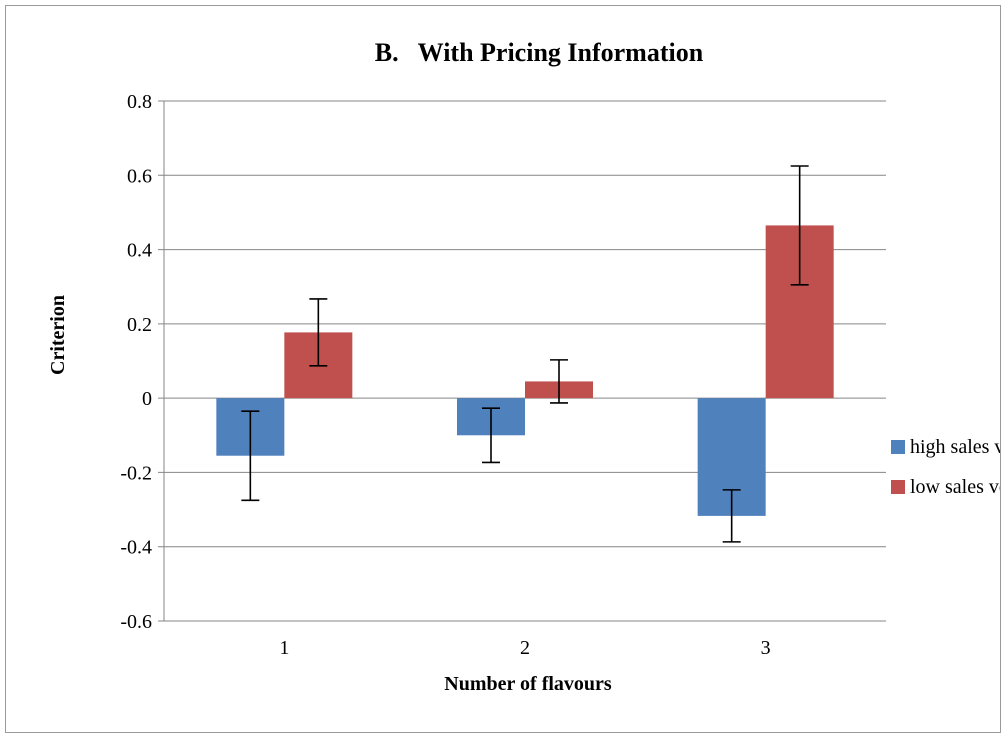  I want to click on legend-label: low sales volumes, so click(955, 487).